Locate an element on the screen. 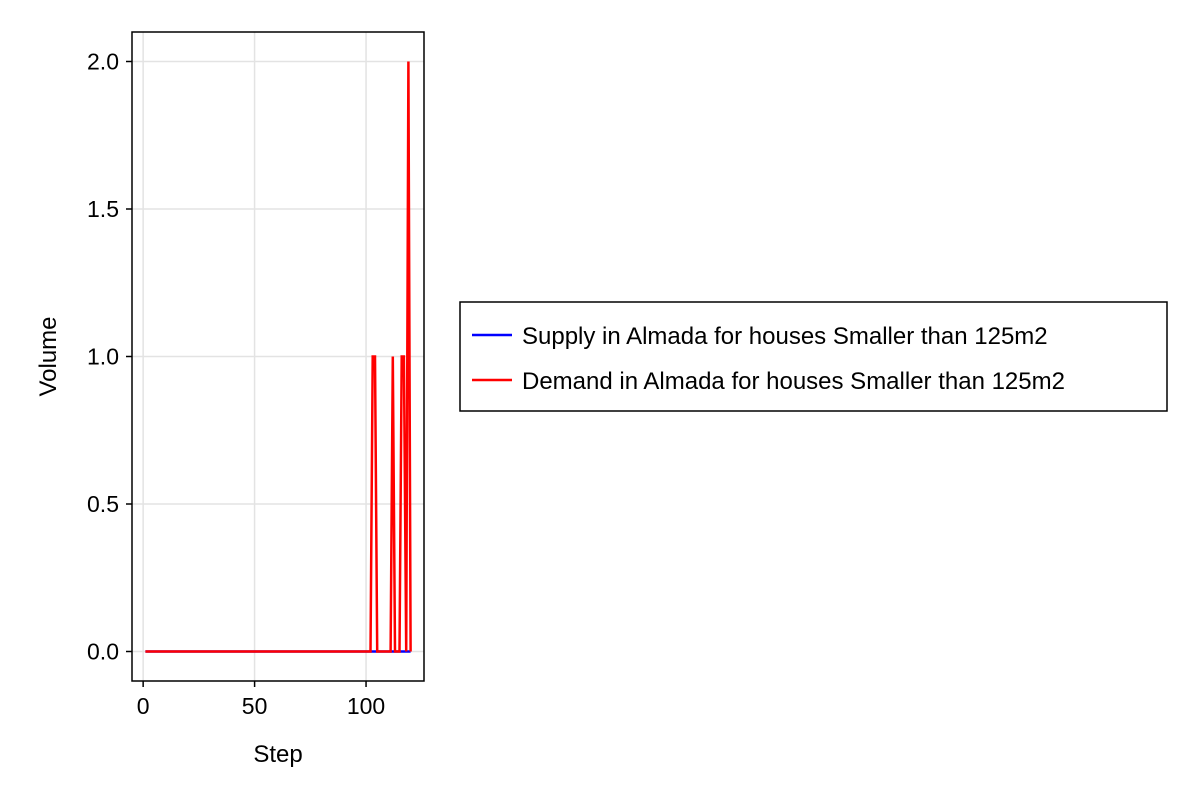 The image size is (1200, 800). y-tick-label: 0.5 is located at coordinates (103, 504).